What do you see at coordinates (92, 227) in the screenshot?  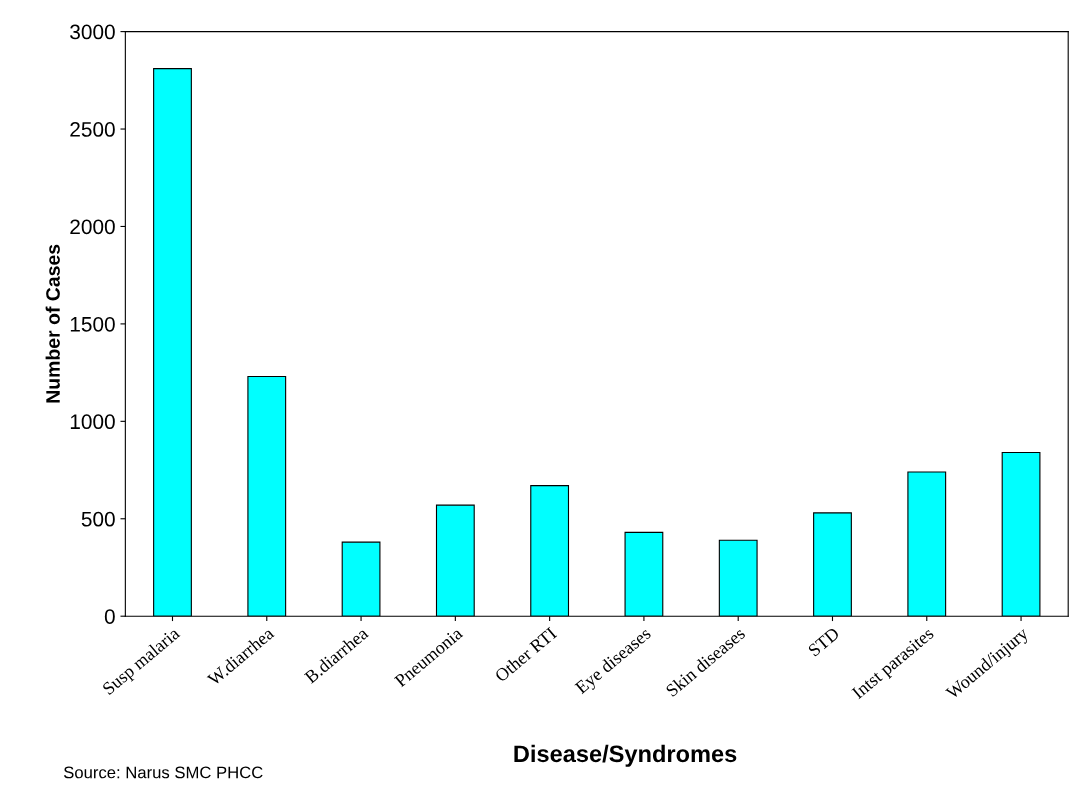 I see `y-tick-label: 2000` at bounding box center [92, 227].